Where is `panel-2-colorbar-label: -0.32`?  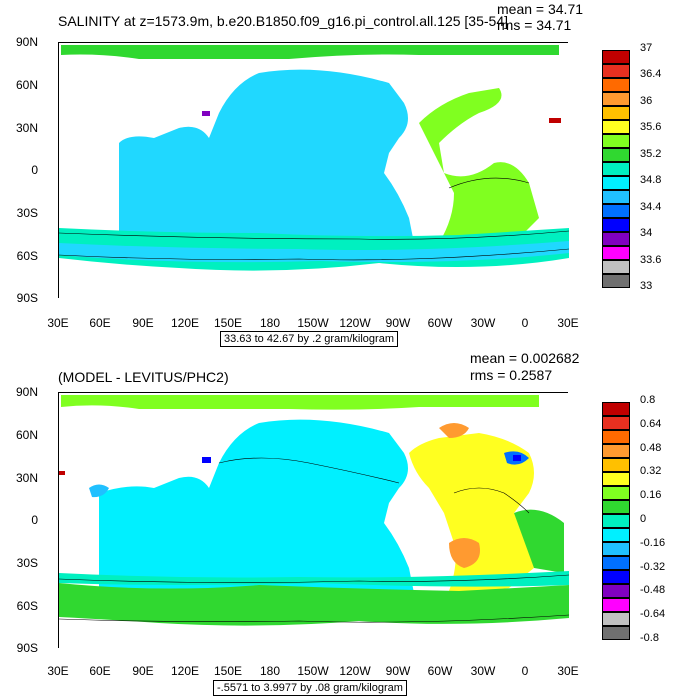
panel-2-colorbar-label: -0.32 is located at coordinates (653, 566).